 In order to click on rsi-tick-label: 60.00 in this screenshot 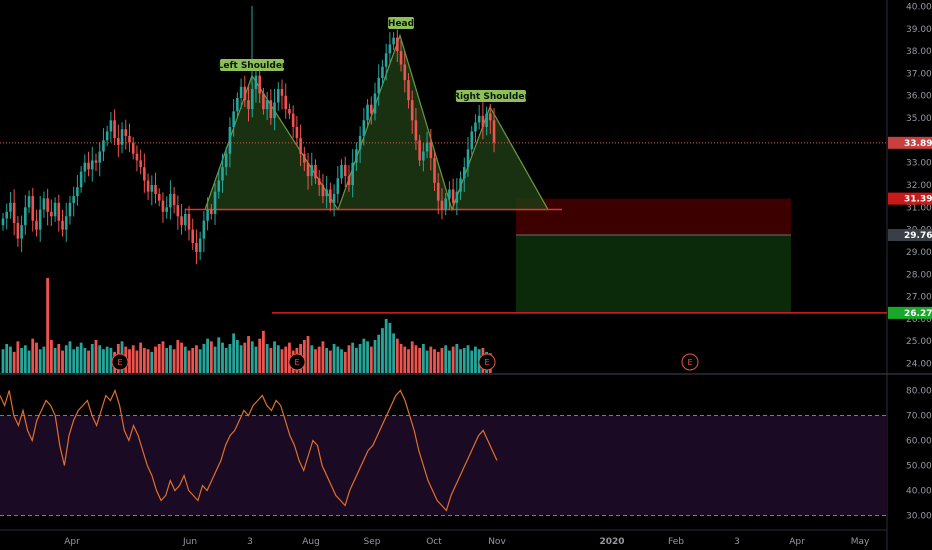, I will do `click(919, 442)`.